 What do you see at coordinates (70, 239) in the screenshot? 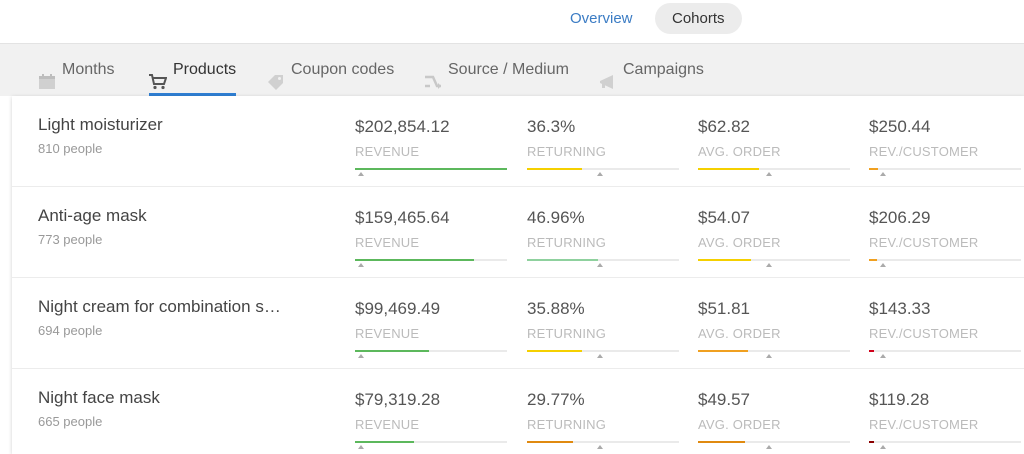
I see `people-count: 773 people` at bounding box center [70, 239].